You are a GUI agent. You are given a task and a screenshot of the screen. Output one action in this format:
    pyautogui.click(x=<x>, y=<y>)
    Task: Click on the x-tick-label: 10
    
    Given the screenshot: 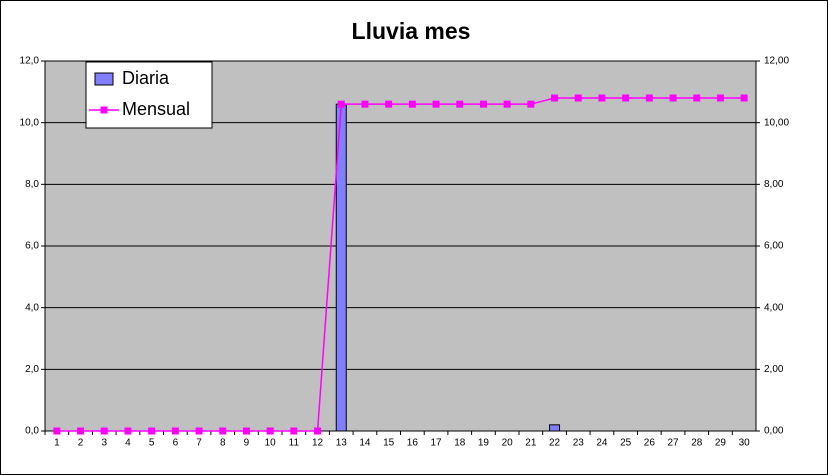 What is the action you would take?
    pyautogui.click(x=271, y=443)
    